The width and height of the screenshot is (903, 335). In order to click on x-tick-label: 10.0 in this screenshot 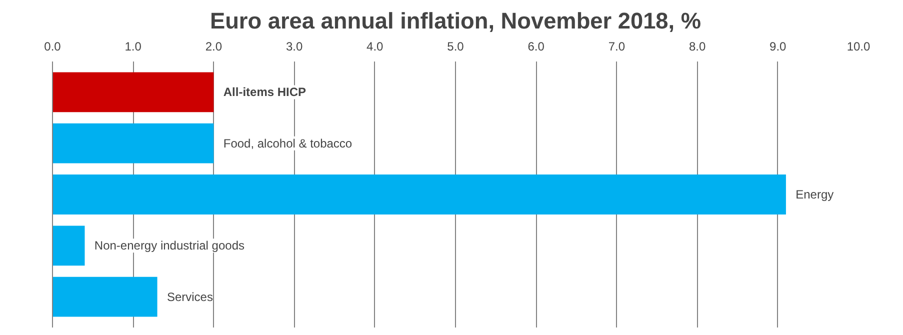, I will do `click(858, 47)`.